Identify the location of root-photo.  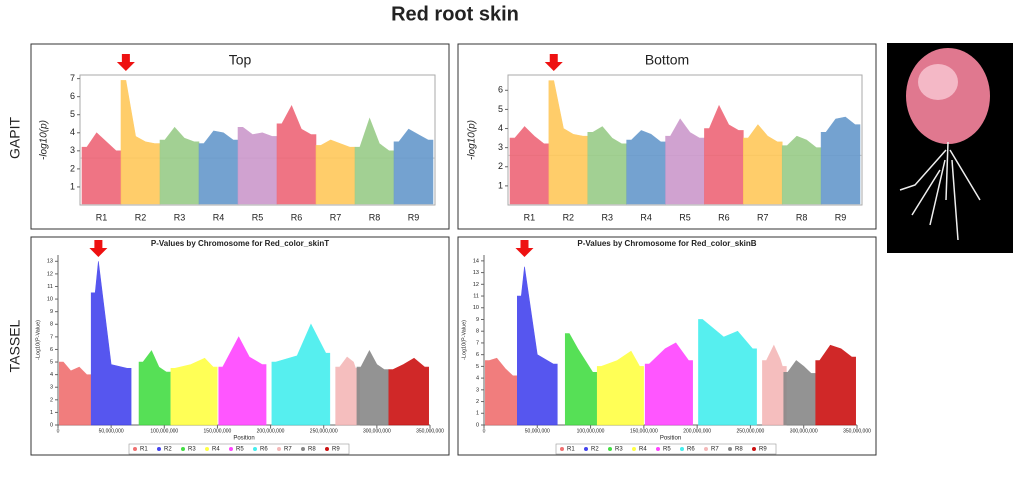
(950, 148).